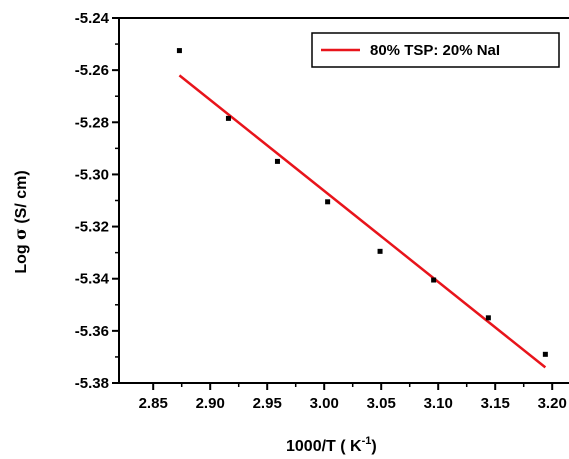 Image resolution: width=569 pixels, height=459 pixels. I want to click on y-axis-title-symbol: σ, so click(20, 234).